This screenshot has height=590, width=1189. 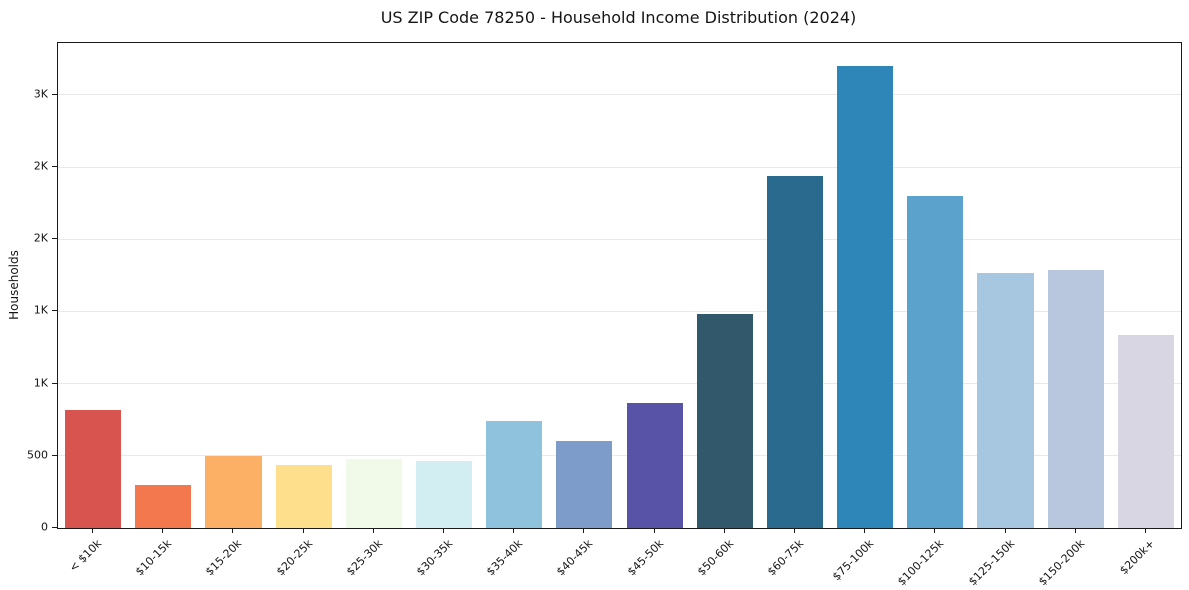 I want to click on x-tick-label: $60-75k, so click(x=785, y=558).